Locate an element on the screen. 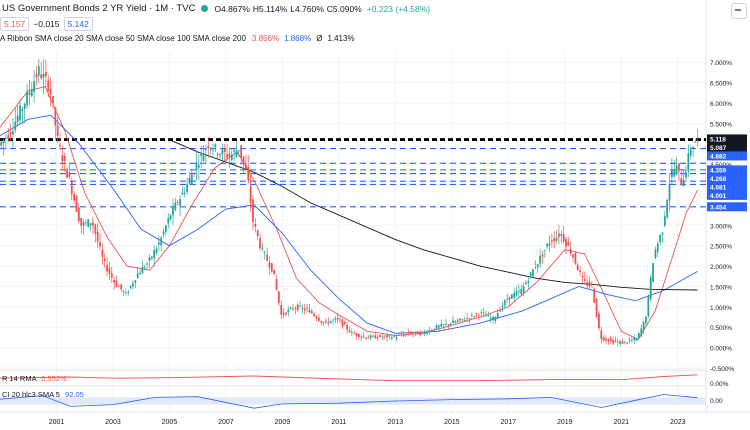 The height and width of the screenshot is (430, 750). y-tick-label: 7.000% is located at coordinates (721, 63).